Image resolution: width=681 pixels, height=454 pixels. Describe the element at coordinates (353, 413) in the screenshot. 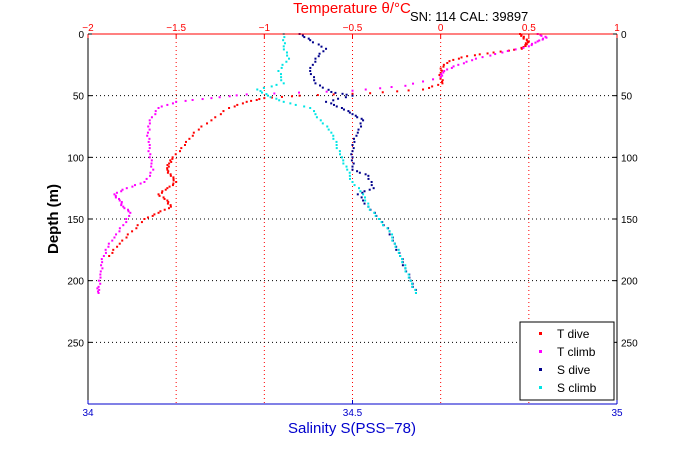

I see `bottom-axis-tick-label: 34.5` at that location.